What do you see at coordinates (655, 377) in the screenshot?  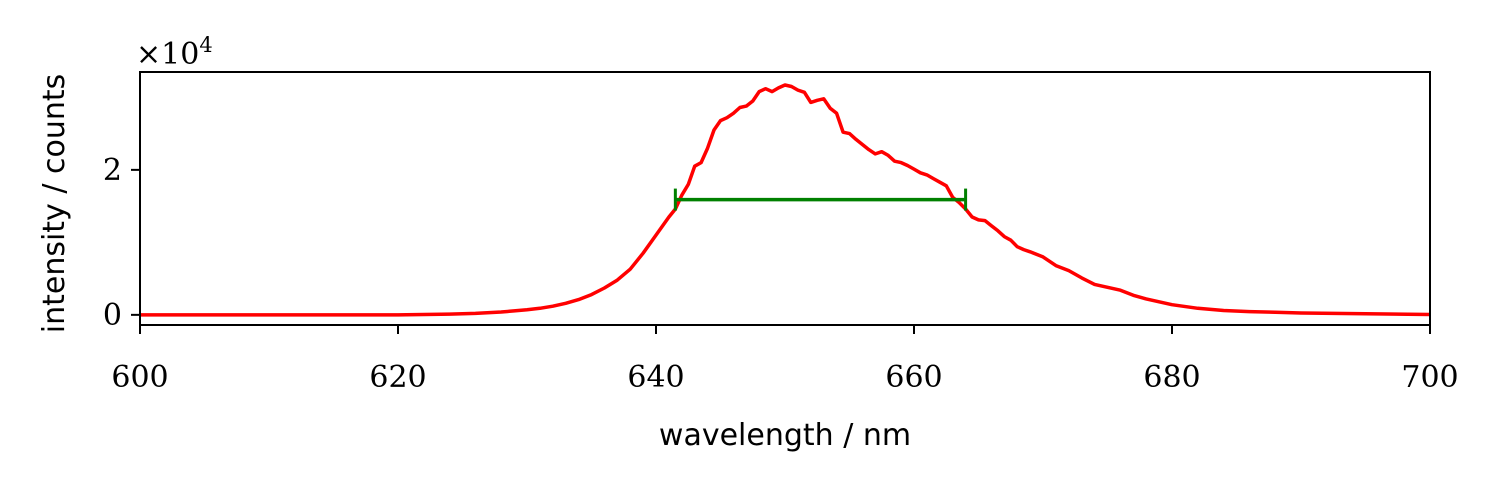 I see `x-tick-label: 640` at bounding box center [655, 377].